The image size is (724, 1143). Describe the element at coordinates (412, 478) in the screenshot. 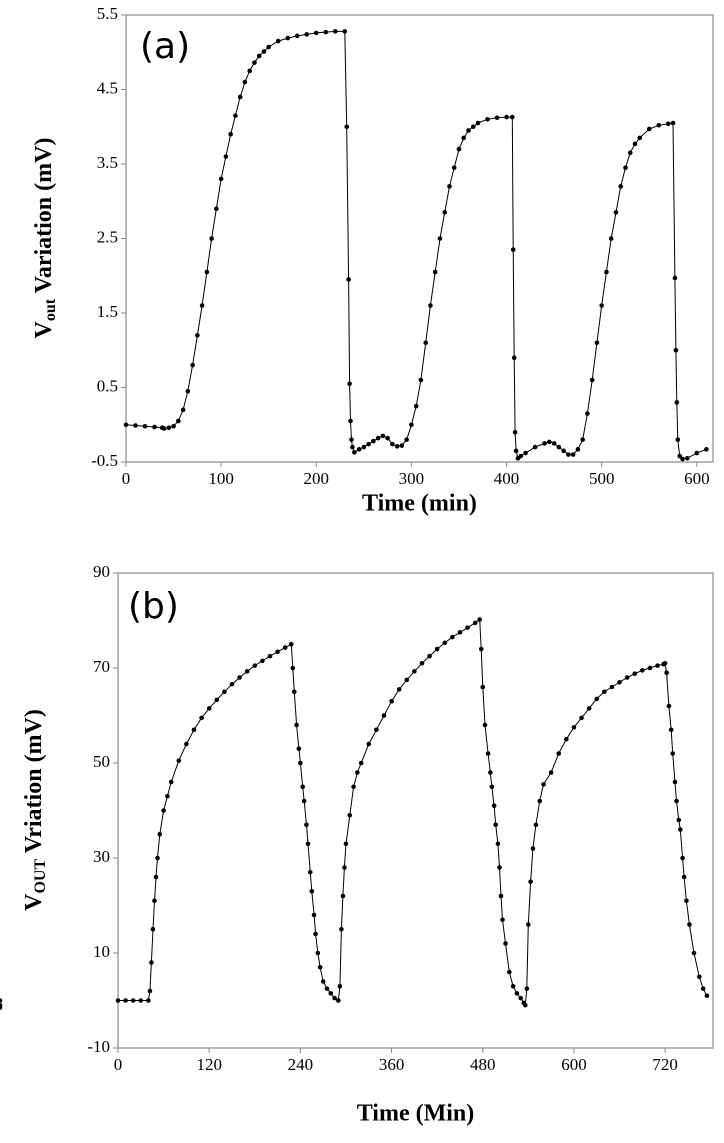

I see `x-tick-label: 300` at that location.